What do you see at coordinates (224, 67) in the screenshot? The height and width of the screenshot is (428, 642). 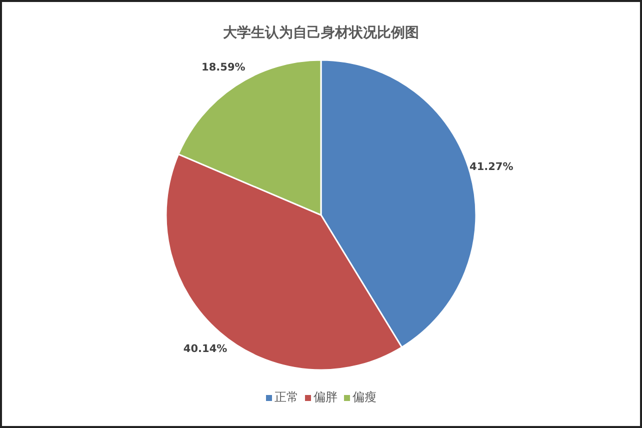 I see `data-label: 18.59%` at bounding box center [224, 67].